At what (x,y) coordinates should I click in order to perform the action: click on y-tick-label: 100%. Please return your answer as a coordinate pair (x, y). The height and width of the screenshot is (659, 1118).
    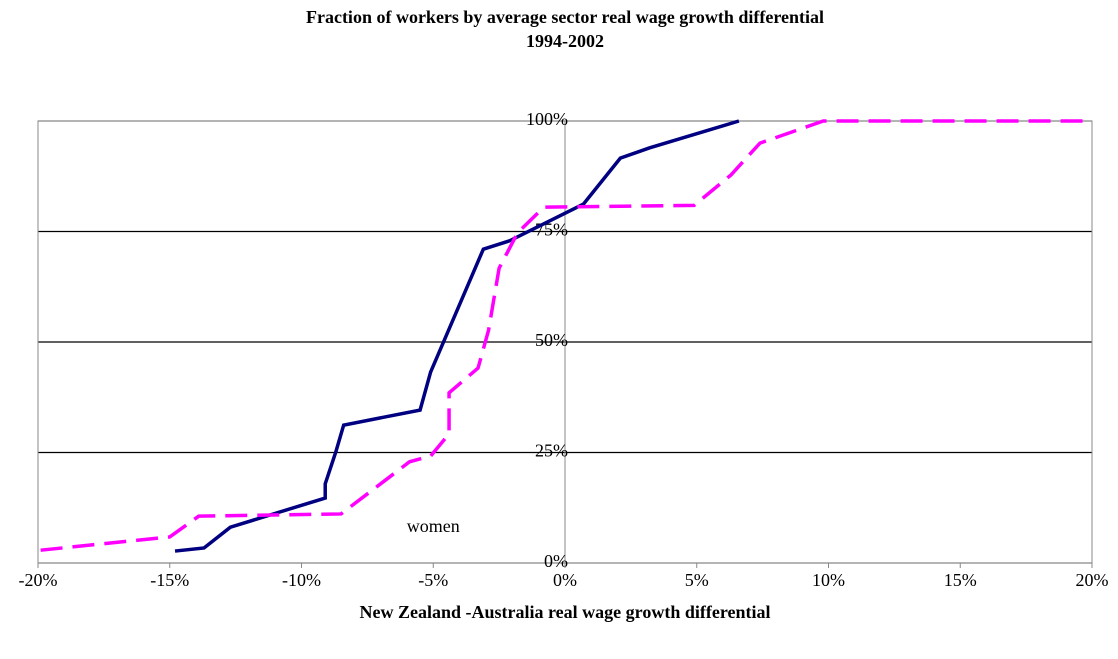
    Looking at the image, I should click on (547, 119).